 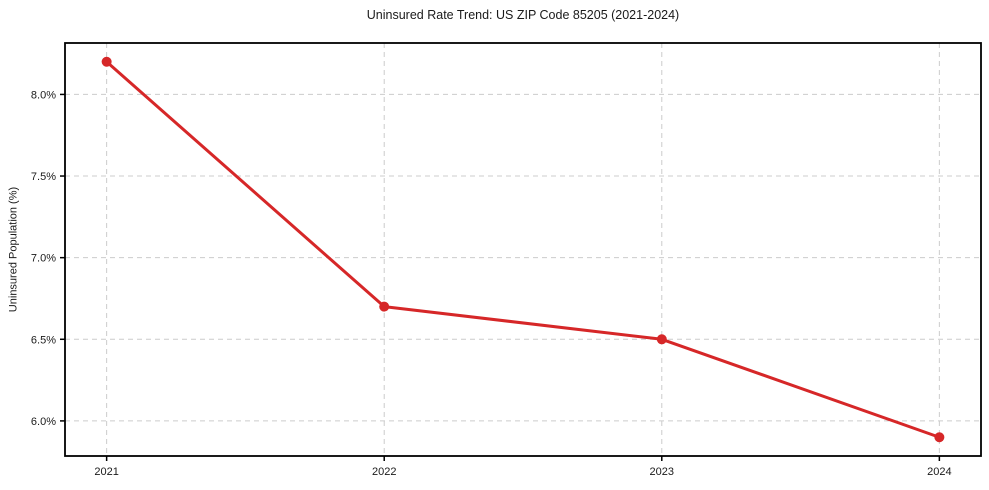 I want to click on y-axis-label: Uninsured Population (%), so click(x=13, y=249).